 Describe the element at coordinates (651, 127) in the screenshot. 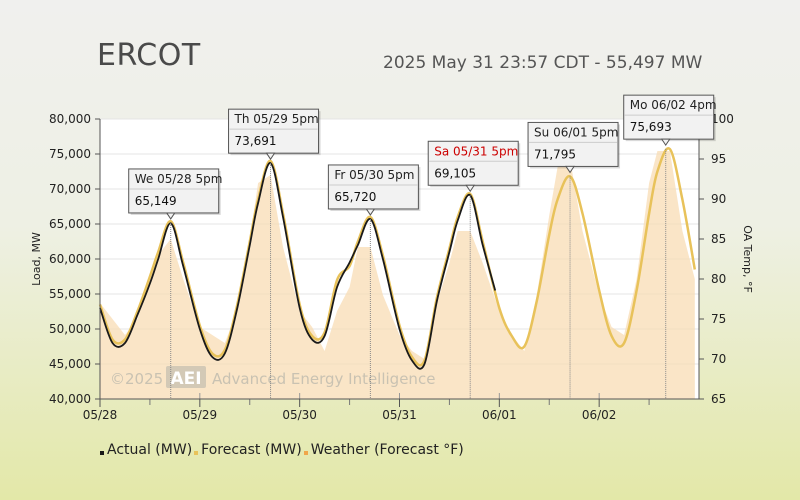

I see `callout-value: 75,693` at that location.